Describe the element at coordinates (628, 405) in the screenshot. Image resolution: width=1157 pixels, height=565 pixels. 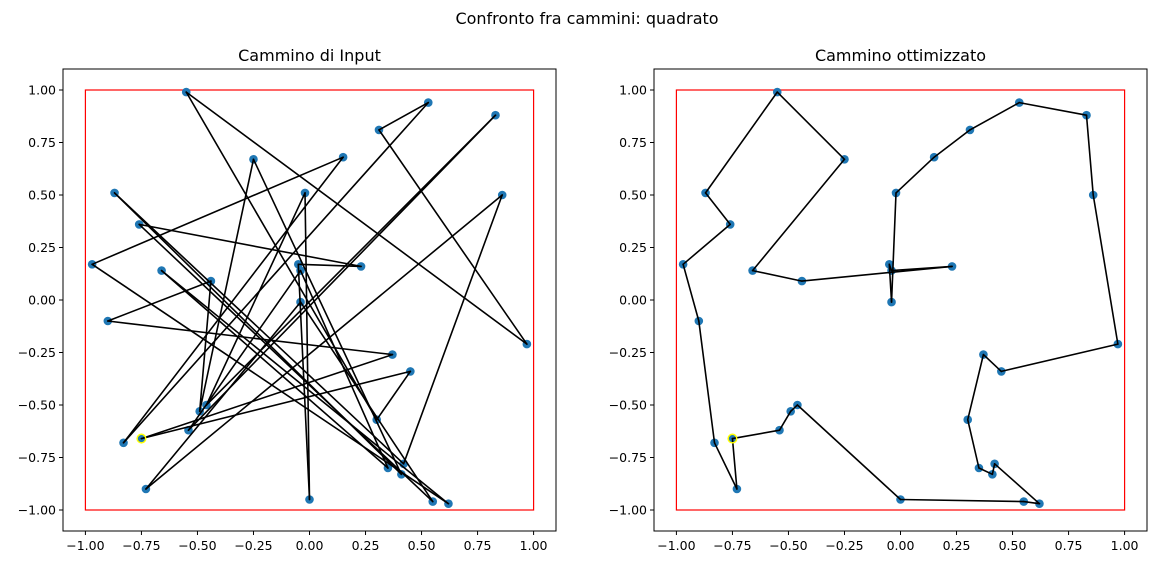
I see `y-tick-label: −0.50` at that location.